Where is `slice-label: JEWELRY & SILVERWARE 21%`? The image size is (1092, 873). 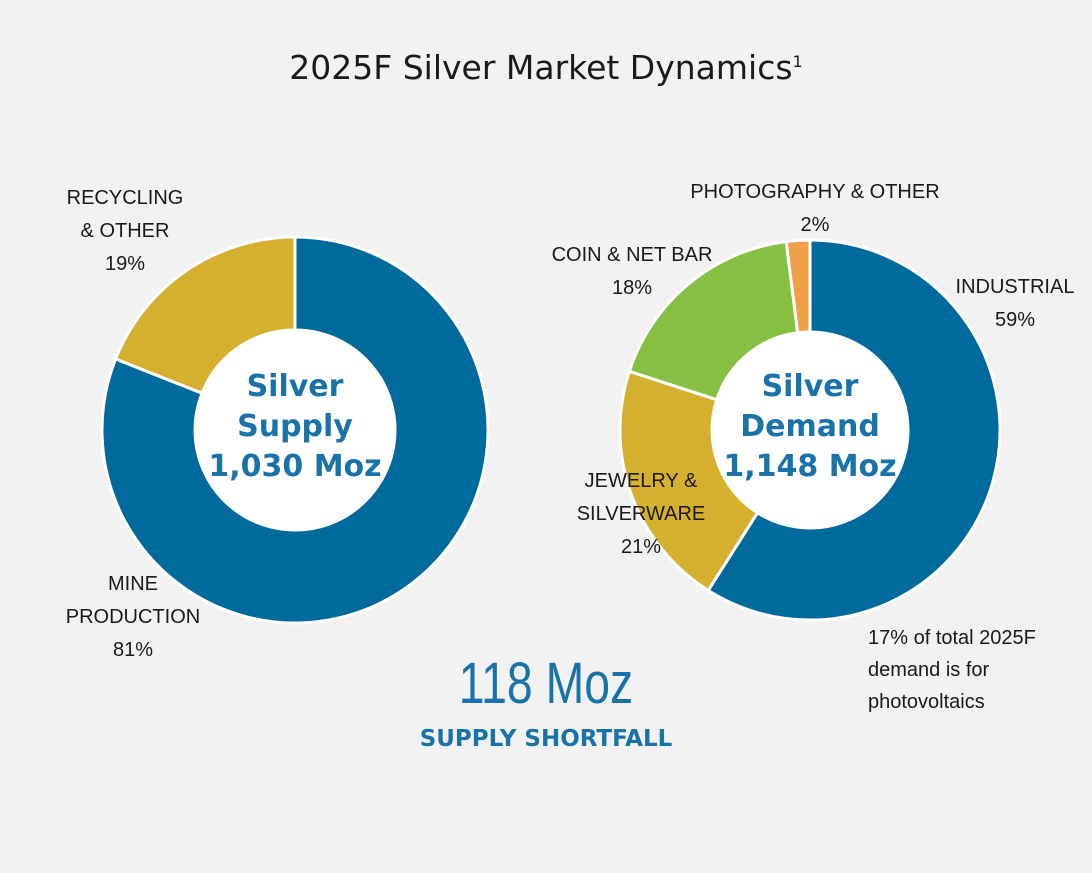 slice-label: JEWELRY & SILVERWARE 21% is located at coordinates (641, 514).